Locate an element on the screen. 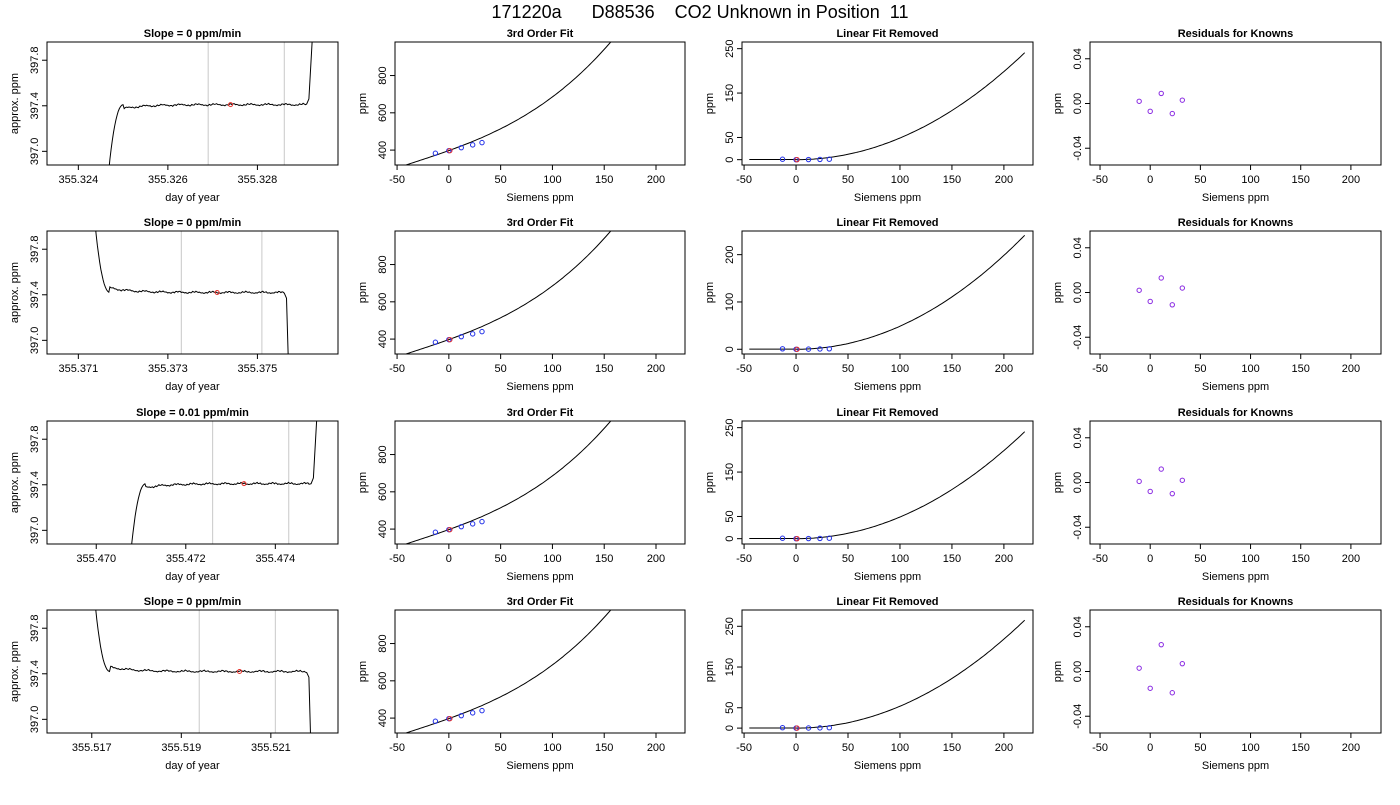 The height and width of the screenshot is (805, 1400). panel-title: Slope = 0.01 ppm/min is located at coordinates (192, 413).